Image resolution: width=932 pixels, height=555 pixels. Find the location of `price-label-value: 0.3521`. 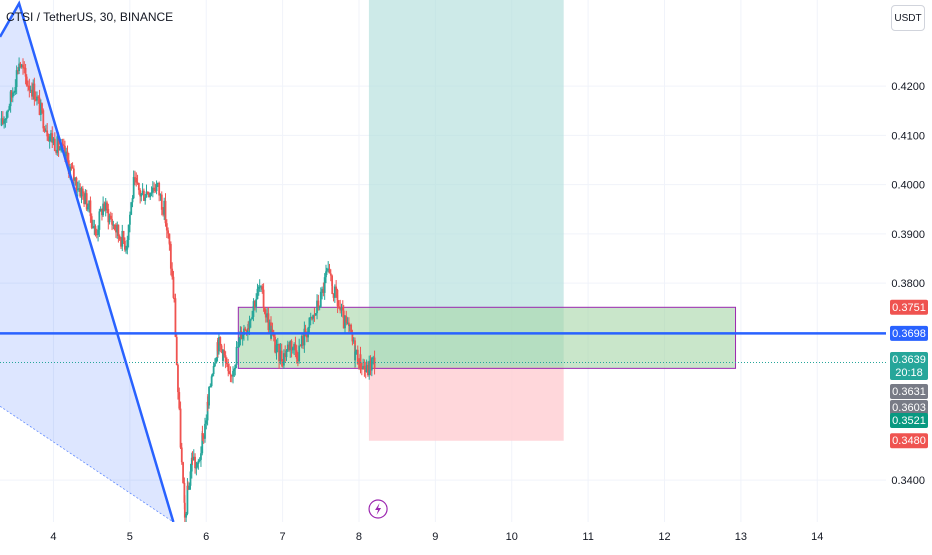

price-label-value: 0.3521 is located at coordinates (909, 421).